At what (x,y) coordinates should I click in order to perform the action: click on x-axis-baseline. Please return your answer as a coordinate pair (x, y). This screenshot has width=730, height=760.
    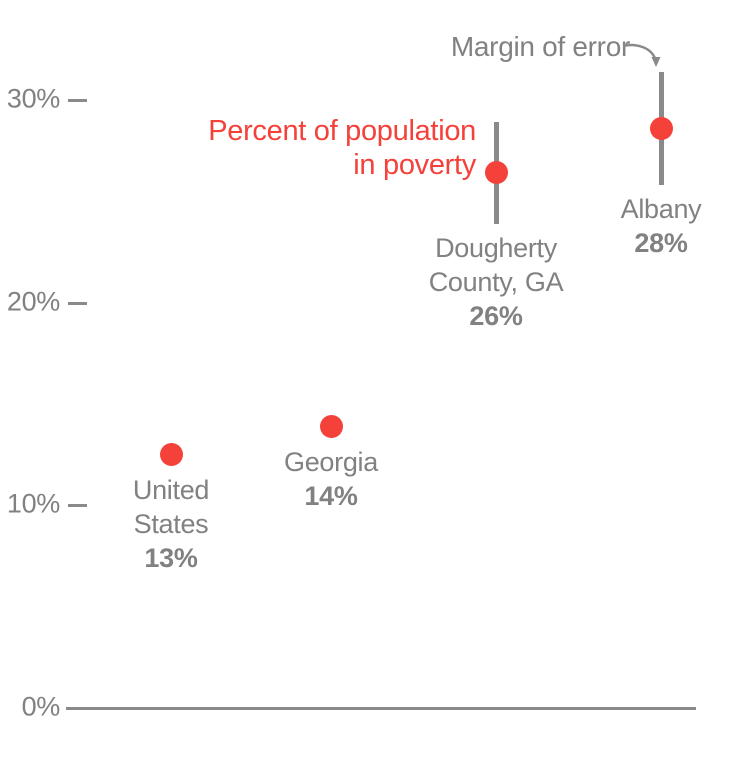
    Looking at the image, I should click on (381, 708).